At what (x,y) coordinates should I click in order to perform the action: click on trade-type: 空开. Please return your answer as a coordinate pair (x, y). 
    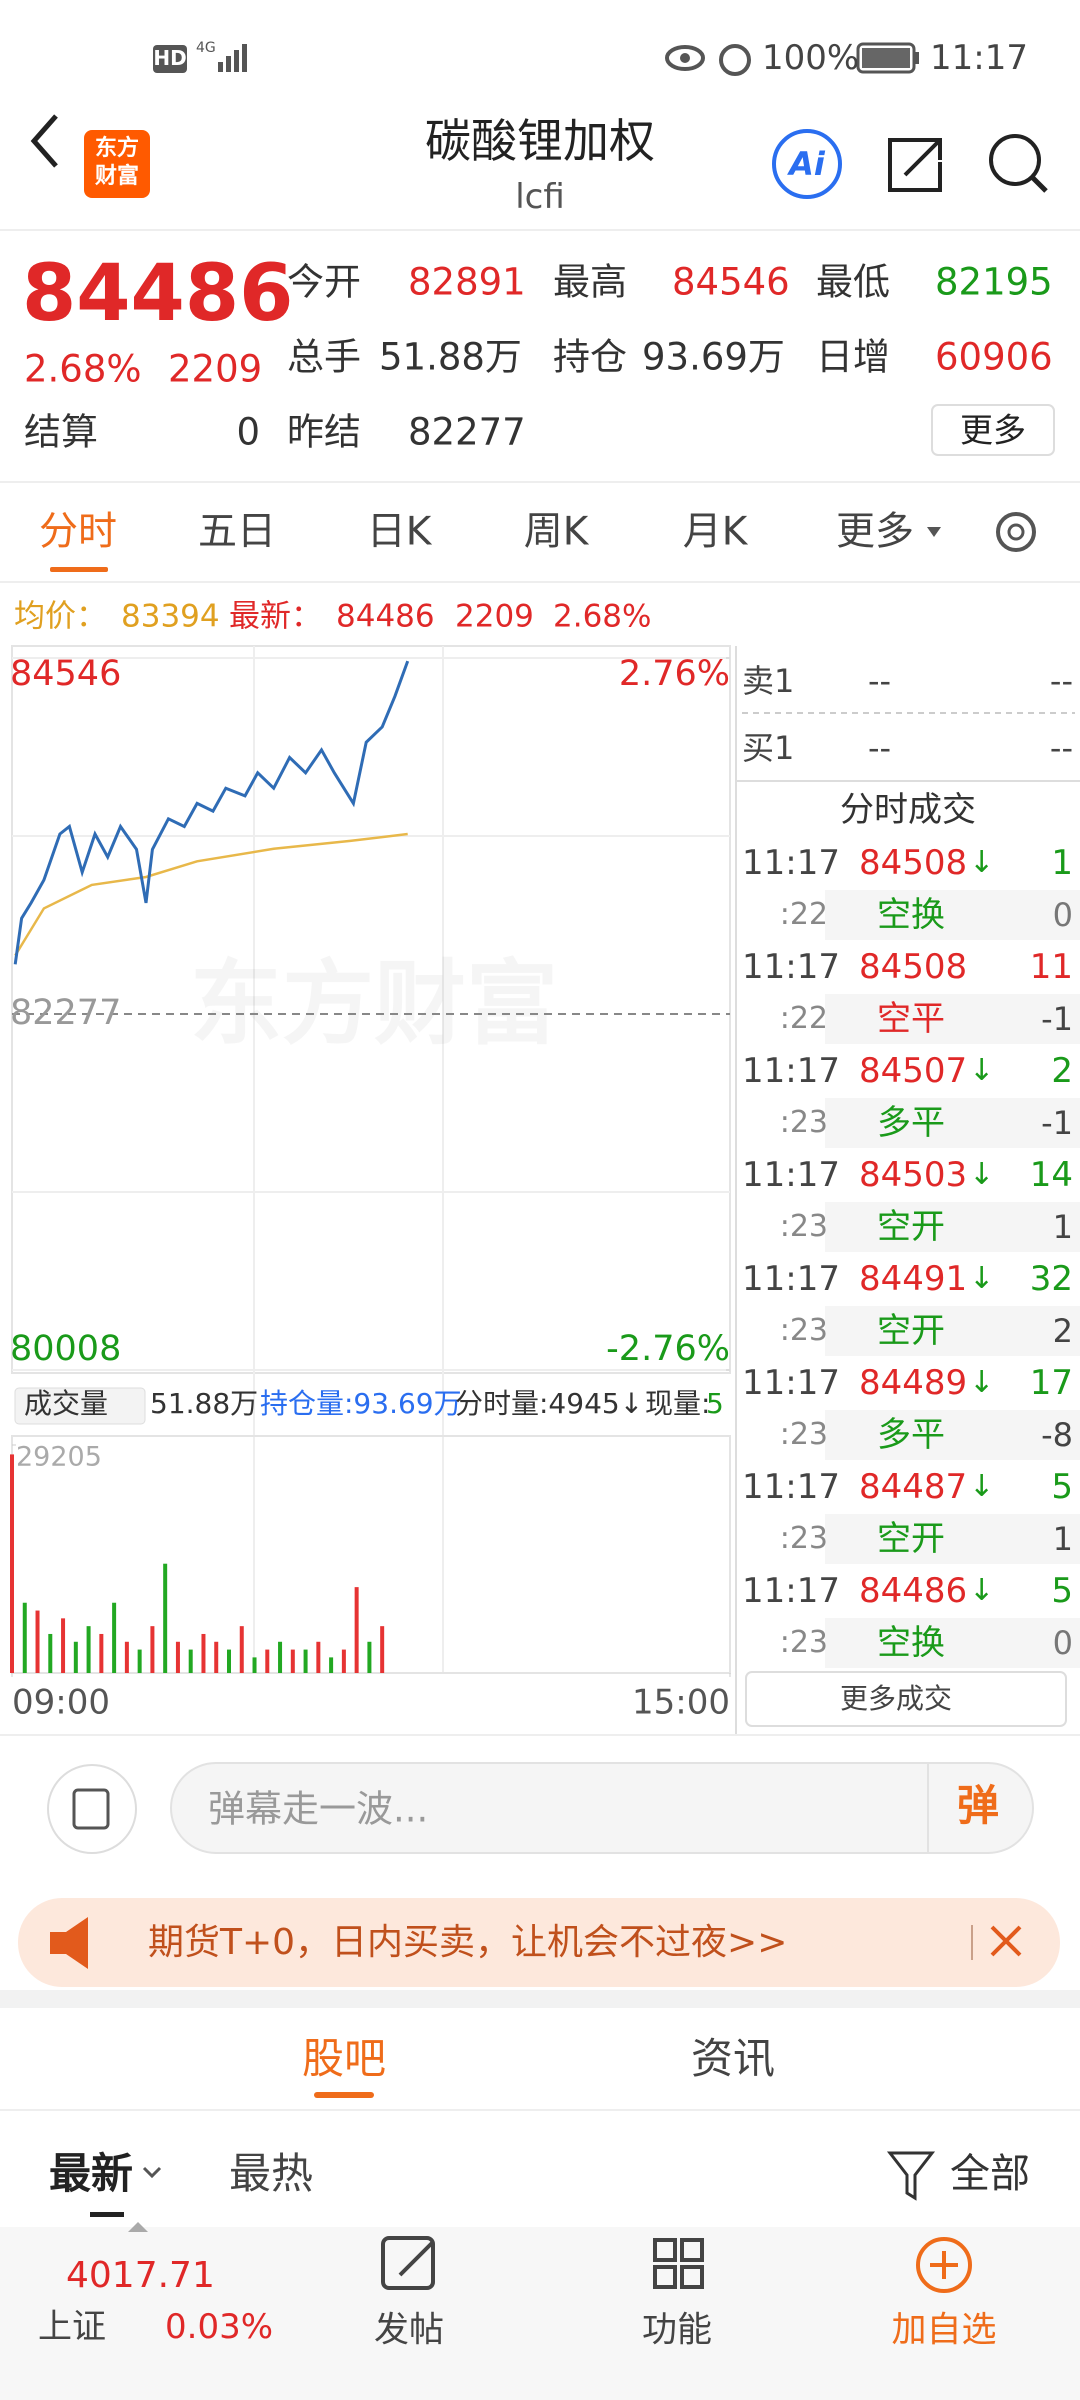
    Looking at the image, I should click on (911, 1539).